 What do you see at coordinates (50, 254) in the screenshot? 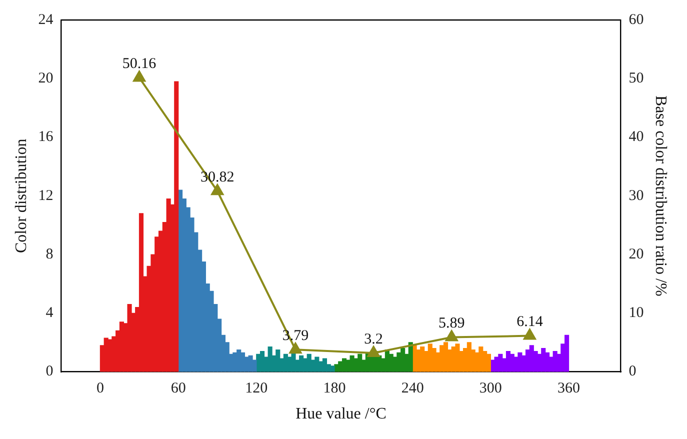
I see `y-tick-label: 8` at bounding box center [50, 254].